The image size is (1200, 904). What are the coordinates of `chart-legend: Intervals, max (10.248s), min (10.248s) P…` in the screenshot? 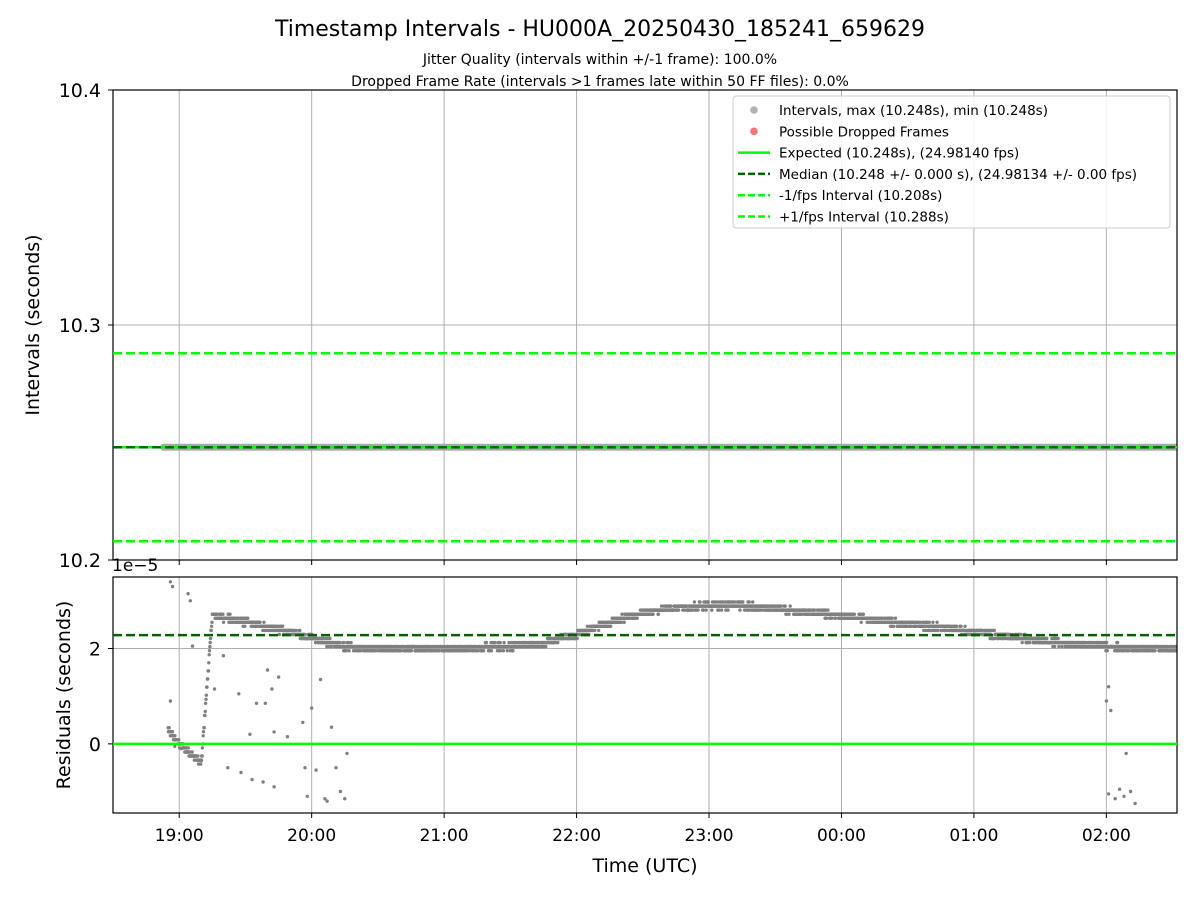 It's located at (951, 162).